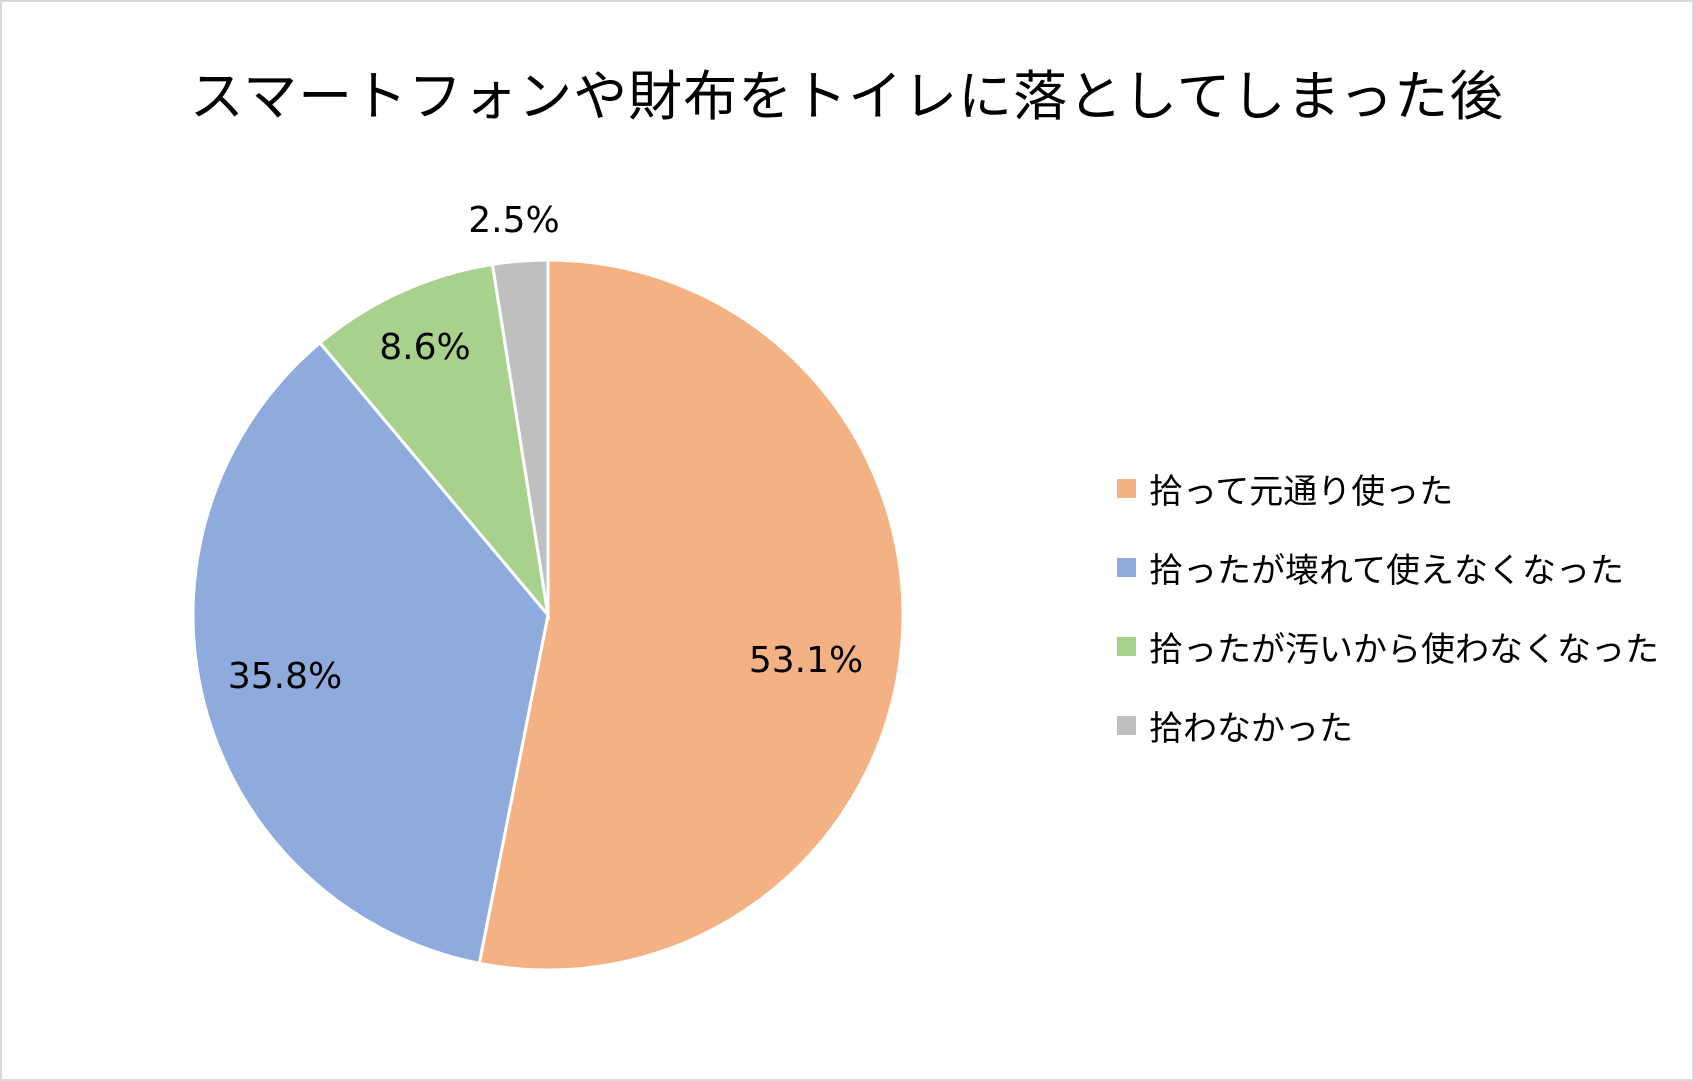 The width and height of the screenshot is (1694, 1081). Describe the element at coordinates (806, 660) in the screenshot. I see `data-label-1: 53.1%` at that location.